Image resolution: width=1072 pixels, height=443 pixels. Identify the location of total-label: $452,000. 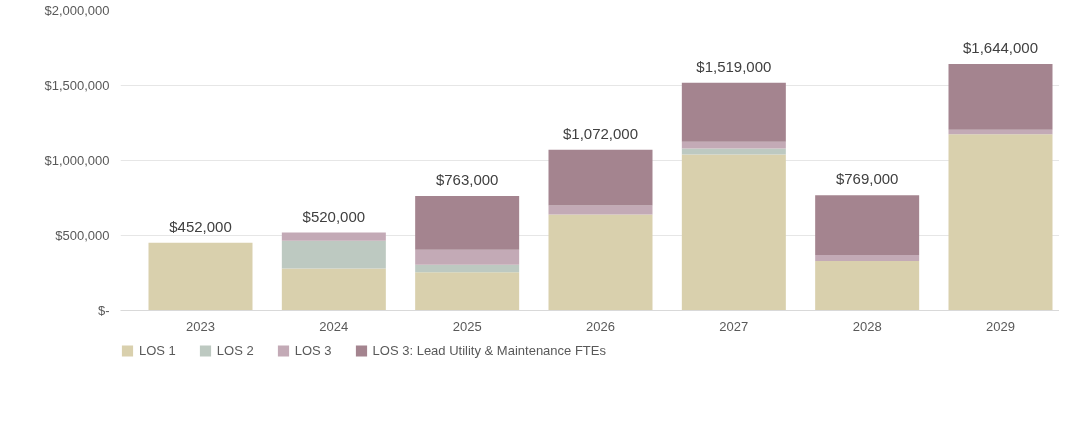
(200, 226).